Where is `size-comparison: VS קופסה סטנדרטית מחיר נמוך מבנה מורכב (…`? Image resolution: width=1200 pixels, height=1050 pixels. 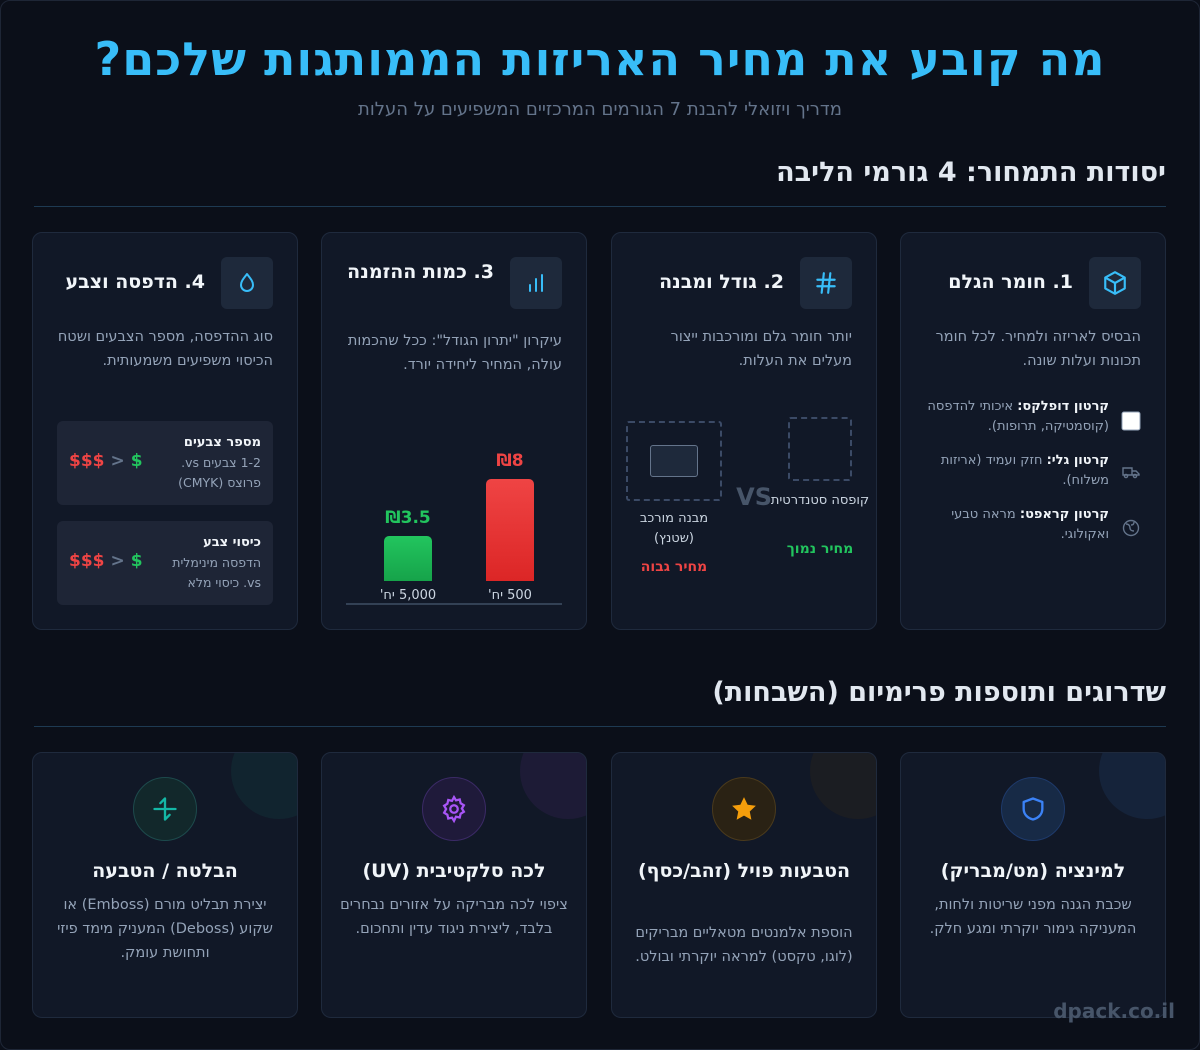
size-comparison: VS קופסה סטנדרטית מחיר נמוך מבנה מורכב (… is located at coordinates (747, 507).